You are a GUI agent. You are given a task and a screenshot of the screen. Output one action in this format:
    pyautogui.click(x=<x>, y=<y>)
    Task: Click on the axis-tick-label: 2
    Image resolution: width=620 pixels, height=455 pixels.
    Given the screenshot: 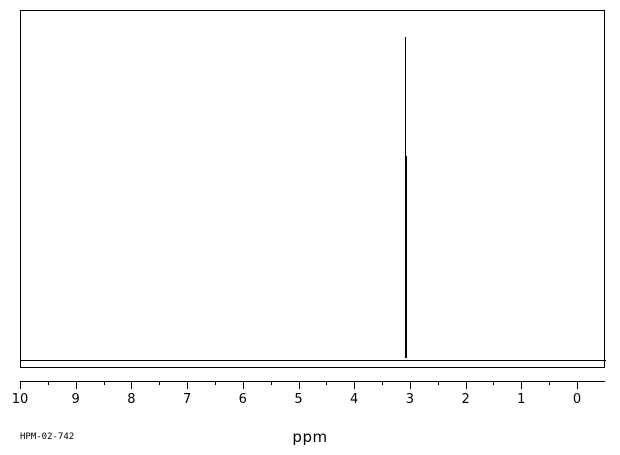 What is the action you would take?
    pyautogui.click(x=465, y=399)
    